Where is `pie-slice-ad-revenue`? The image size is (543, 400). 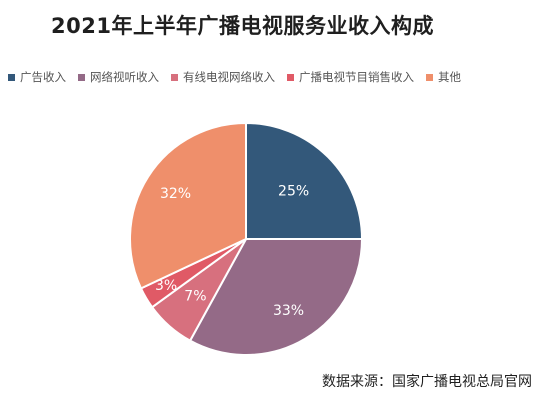 pie-slice-ad-revenue is located at coordinates (304, 181).